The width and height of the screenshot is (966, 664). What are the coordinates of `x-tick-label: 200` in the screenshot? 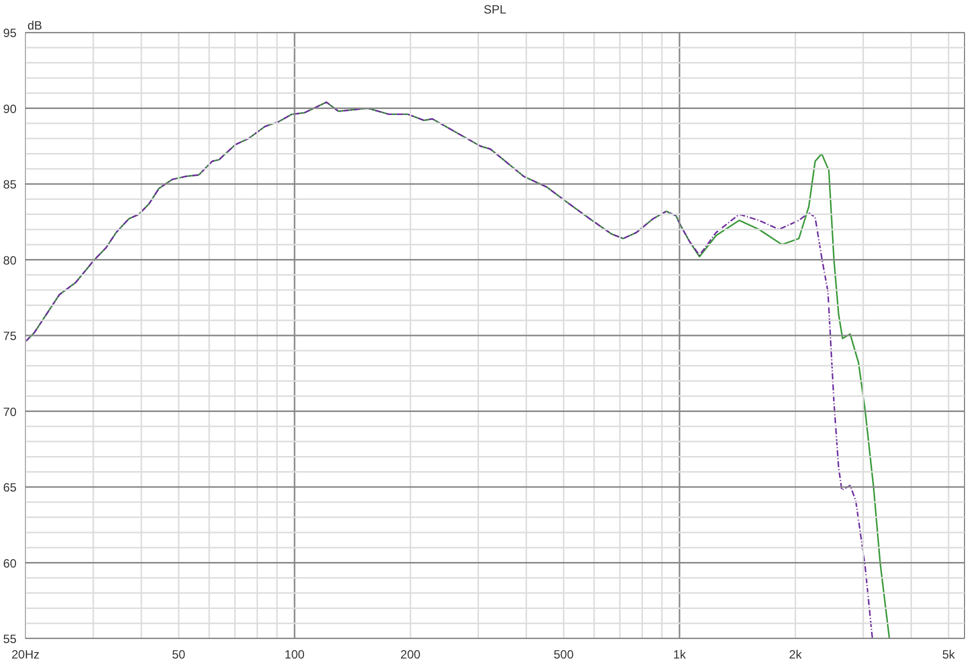 It's located at (410, 655).